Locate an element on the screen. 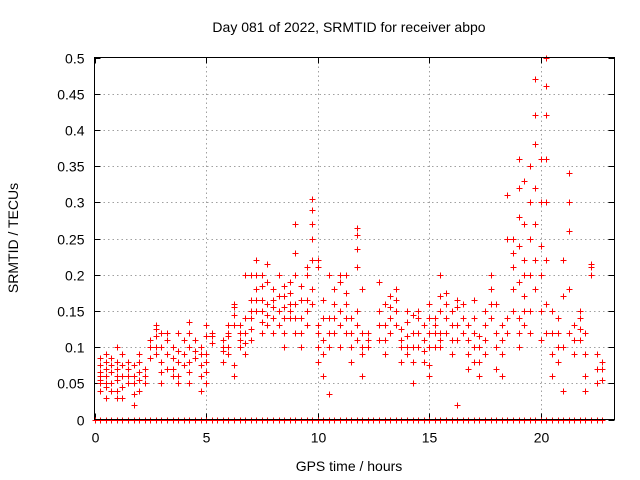  x-tick-label: 0 is located at coordinates (96, 438).